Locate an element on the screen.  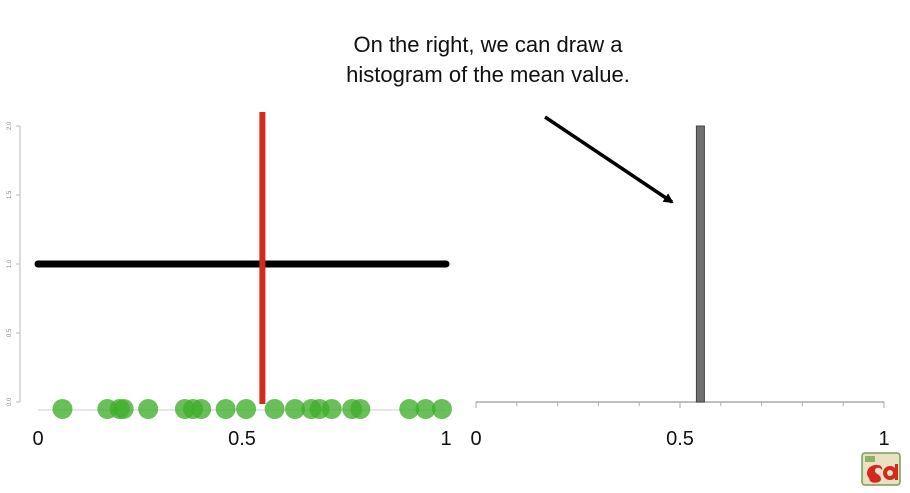
statquest-logo is located at coordinates (881, 469).